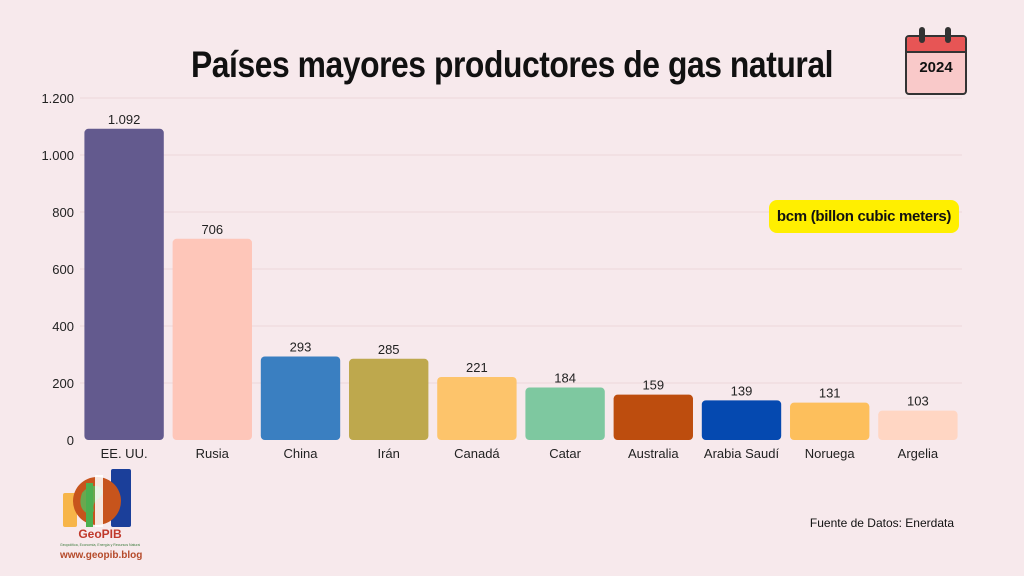  I want to click on data-label: 1.092, so click(124, 119).